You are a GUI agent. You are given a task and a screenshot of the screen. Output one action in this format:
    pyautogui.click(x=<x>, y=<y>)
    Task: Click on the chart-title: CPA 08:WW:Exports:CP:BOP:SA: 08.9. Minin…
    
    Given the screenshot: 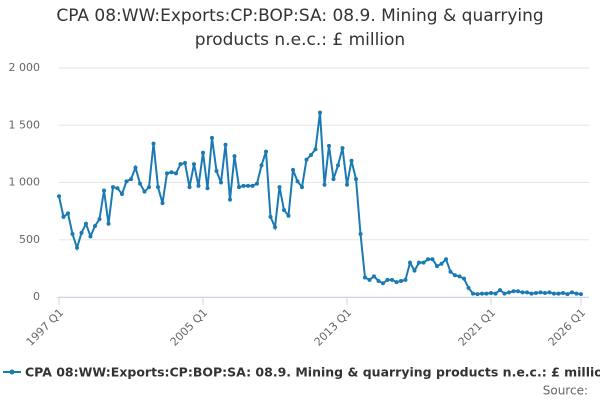 What is the action you would take?
    pyautogui.click(x=300, y=28)
    